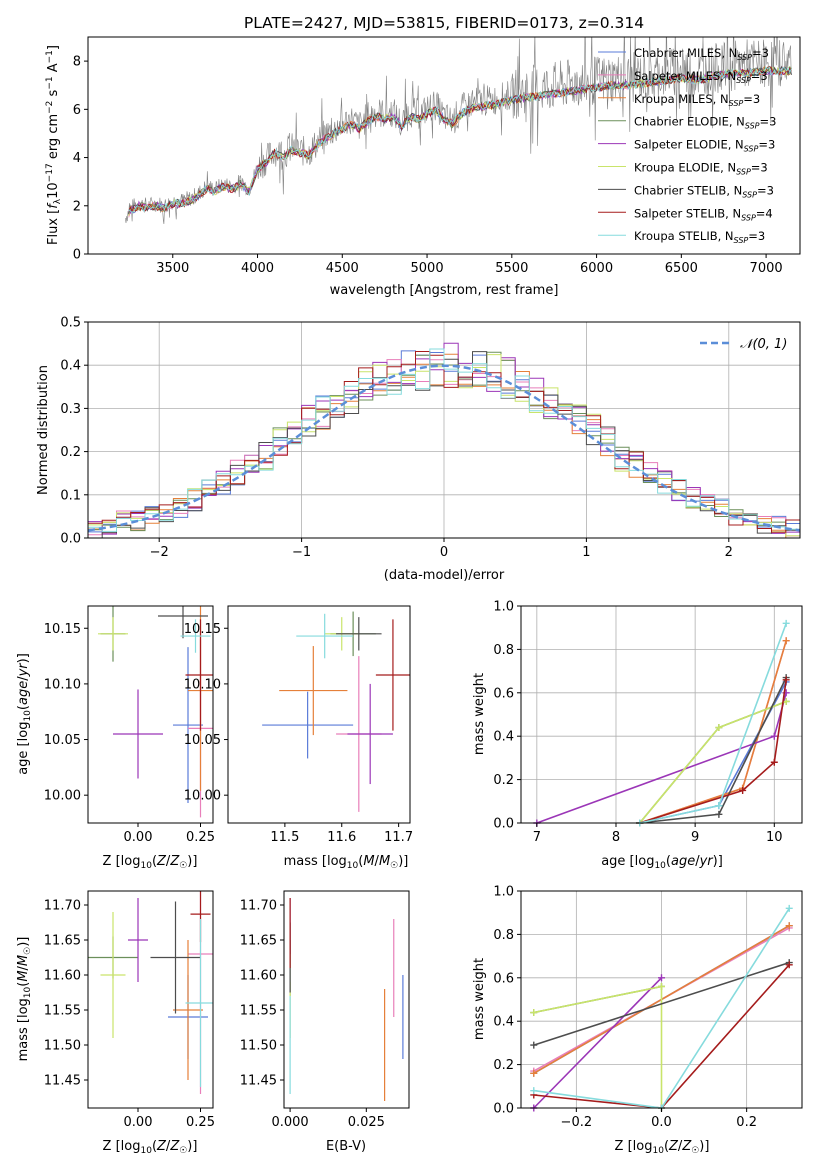  I want to click on mass-vs-ebv-xtick-label: 0.025, so click(366, 1122).